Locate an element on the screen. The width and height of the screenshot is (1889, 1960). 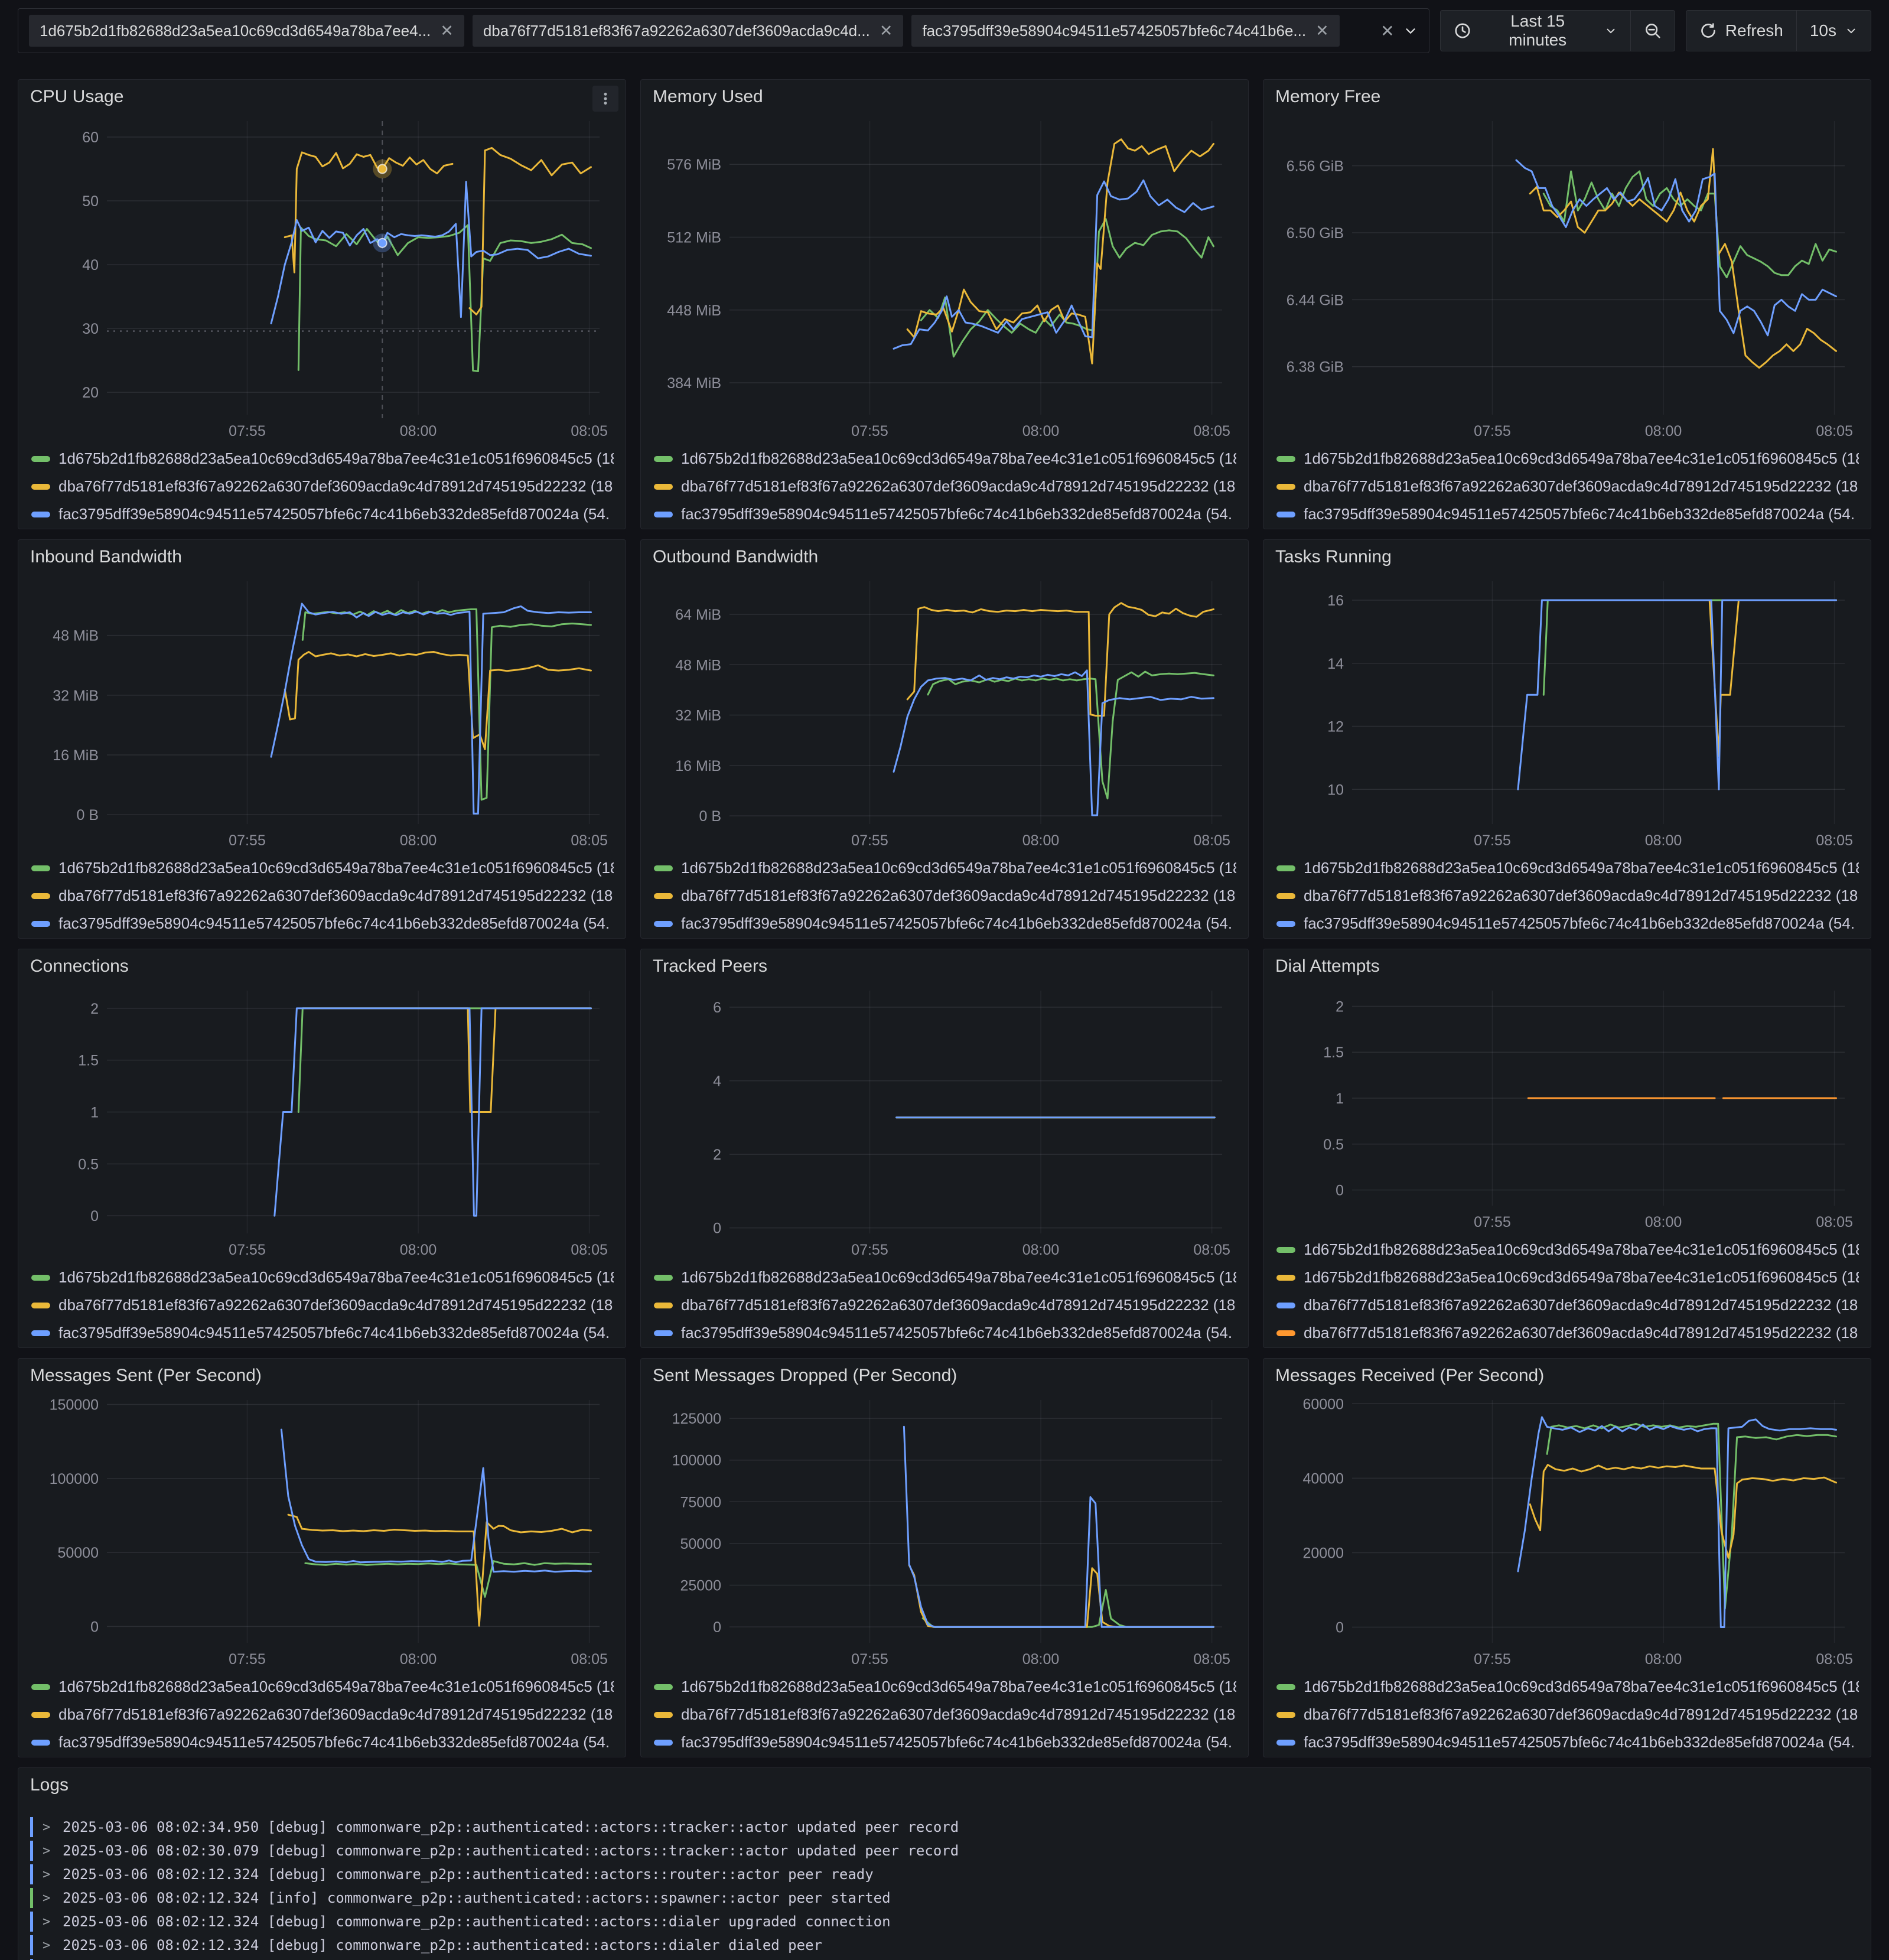
chart-connections: 0 0.5 1 1.5 2 07:55 08:00 08:05 is located at coordinates (322, 1121).